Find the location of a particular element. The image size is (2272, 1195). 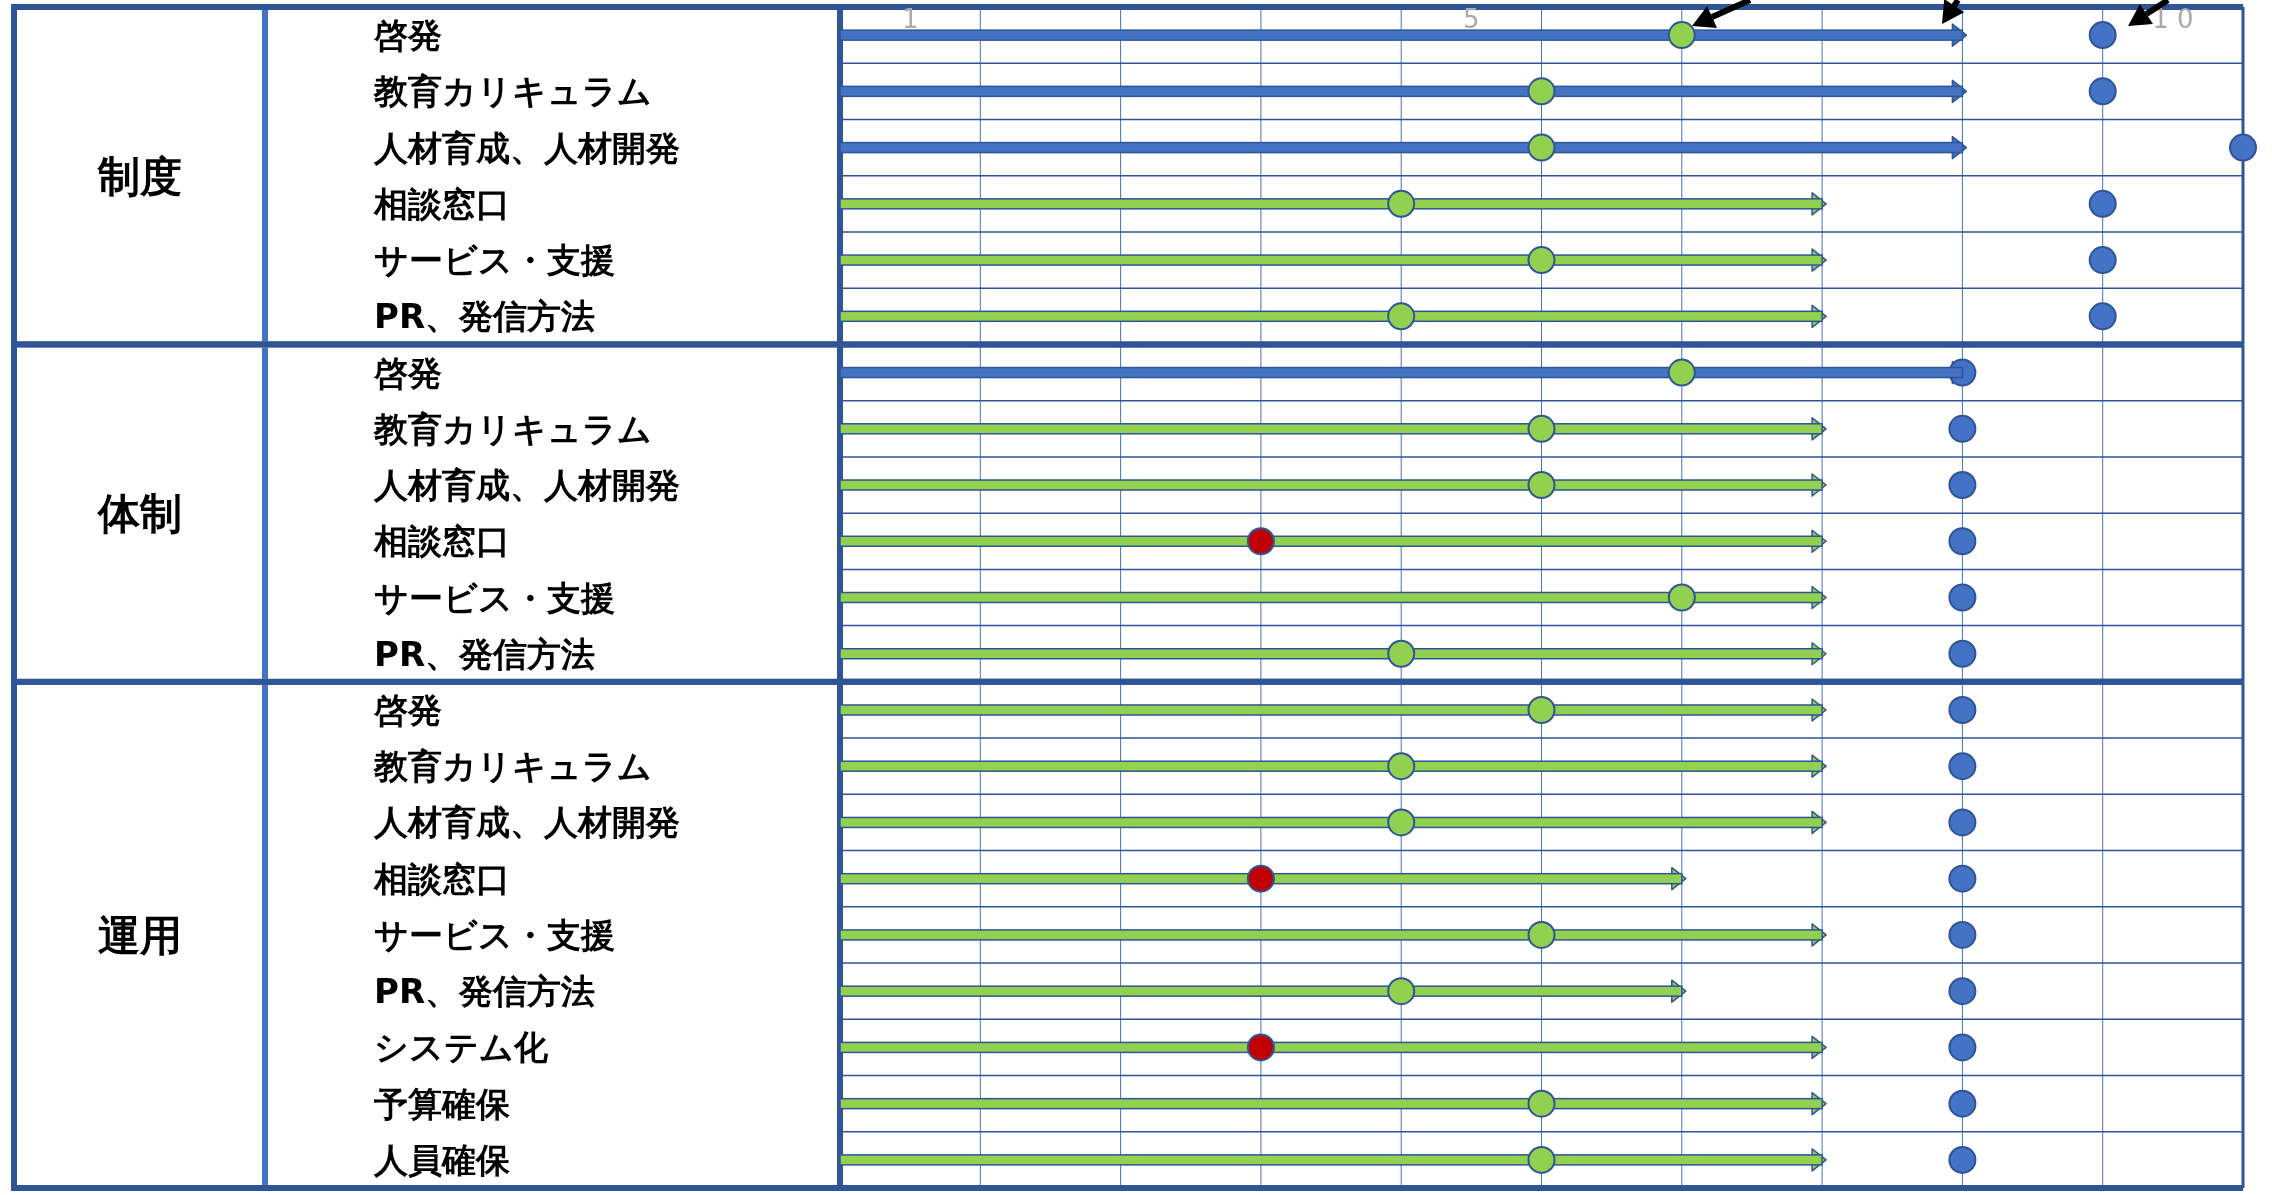

x-tick-label: 5 is located at coordinates (1471, 19).